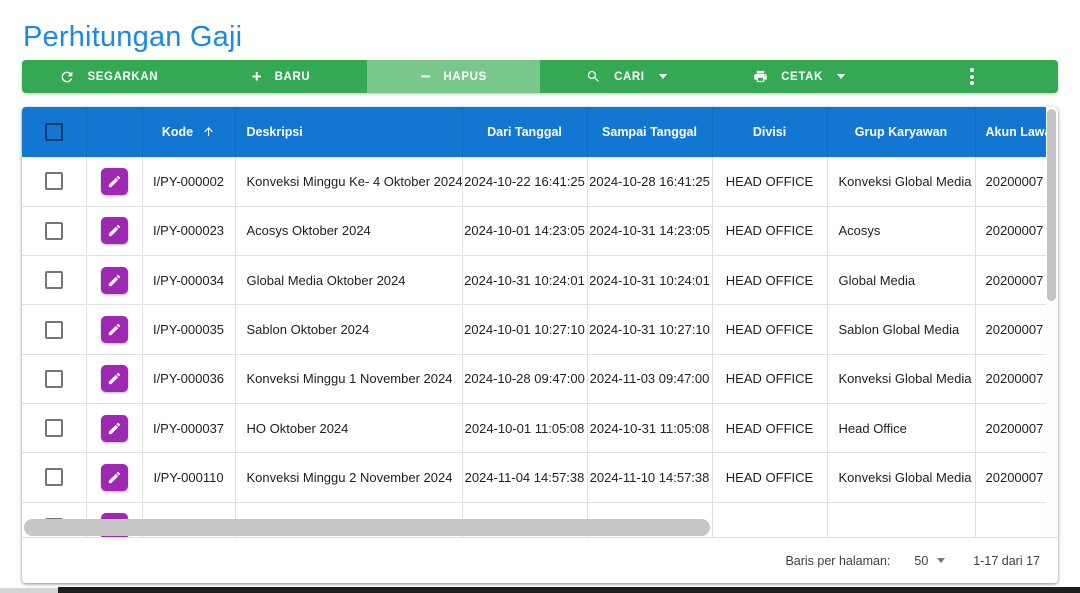 The width and height of the screenshot is (1080, 593). What do you see at coordinates (349, 379) in the screenshot?
I see `cell-deskripsi: Konveksi Minggu 1 November 2024` at bounding box center [349, 379].